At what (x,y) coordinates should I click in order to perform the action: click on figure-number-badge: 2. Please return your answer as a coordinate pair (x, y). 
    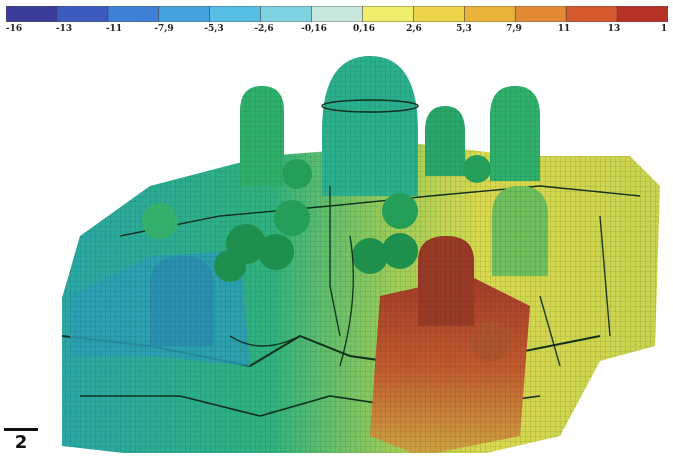
    Looking at the image, I should click on (21, 442).